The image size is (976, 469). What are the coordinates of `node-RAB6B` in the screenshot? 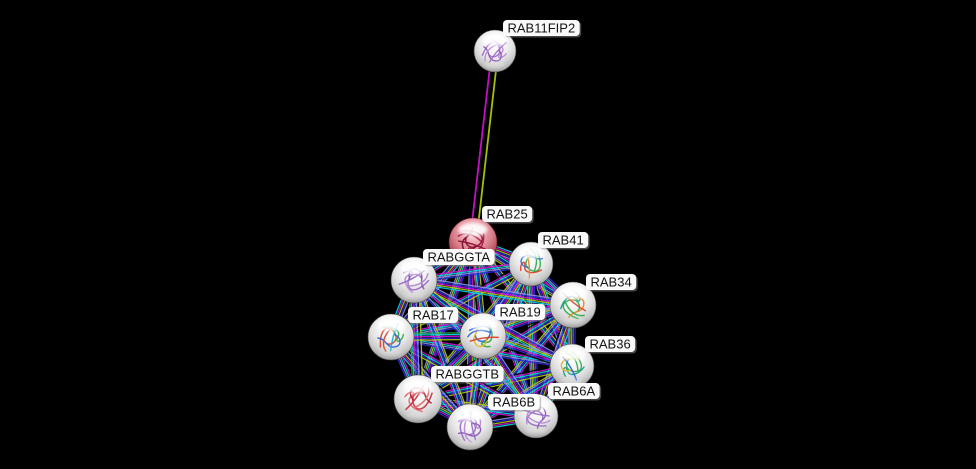 It's located at (470, 427).